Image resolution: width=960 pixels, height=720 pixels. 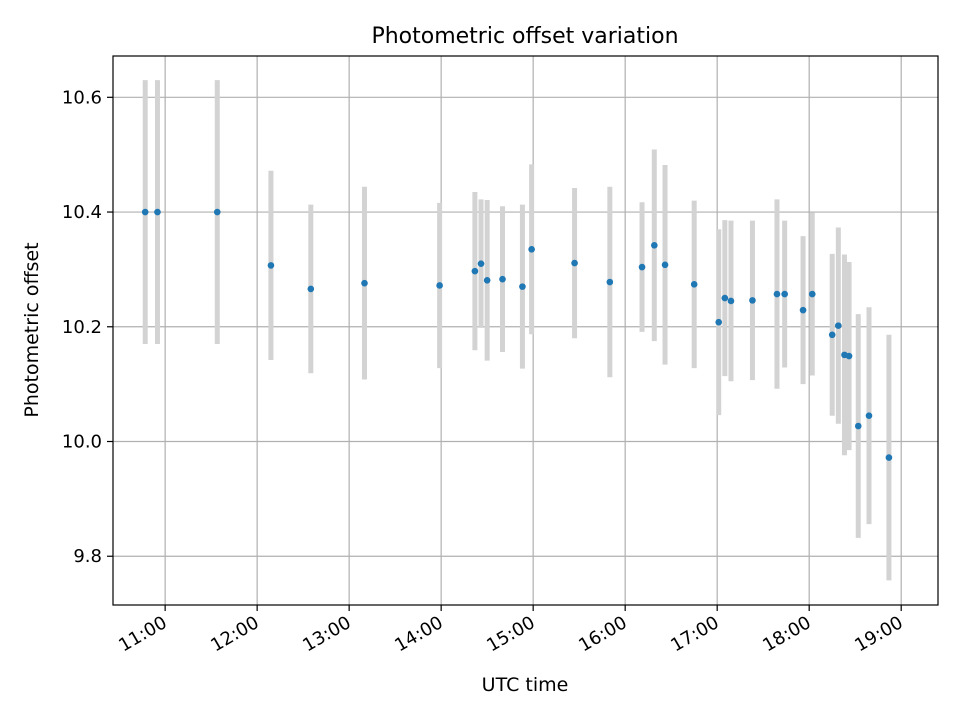 I want to click on chart-title: Photometric offset variation, so click(x=524, y=36).